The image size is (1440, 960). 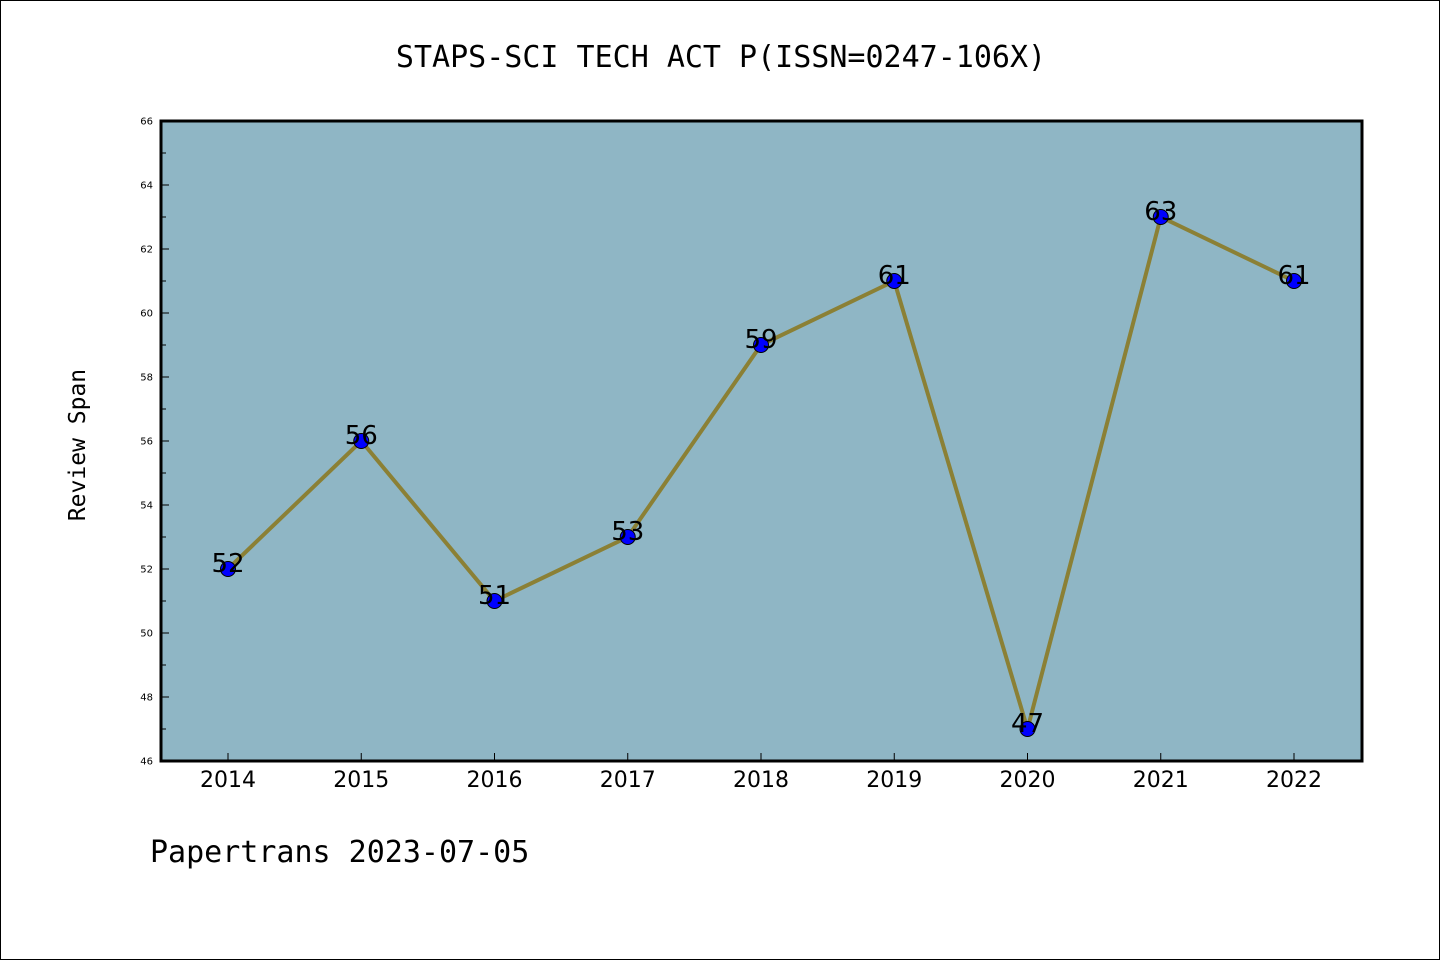 What do you see at coordinates (146, 698) in the screenshot?
I see `y-tick-label: 48` at bounding box center [146, 698].